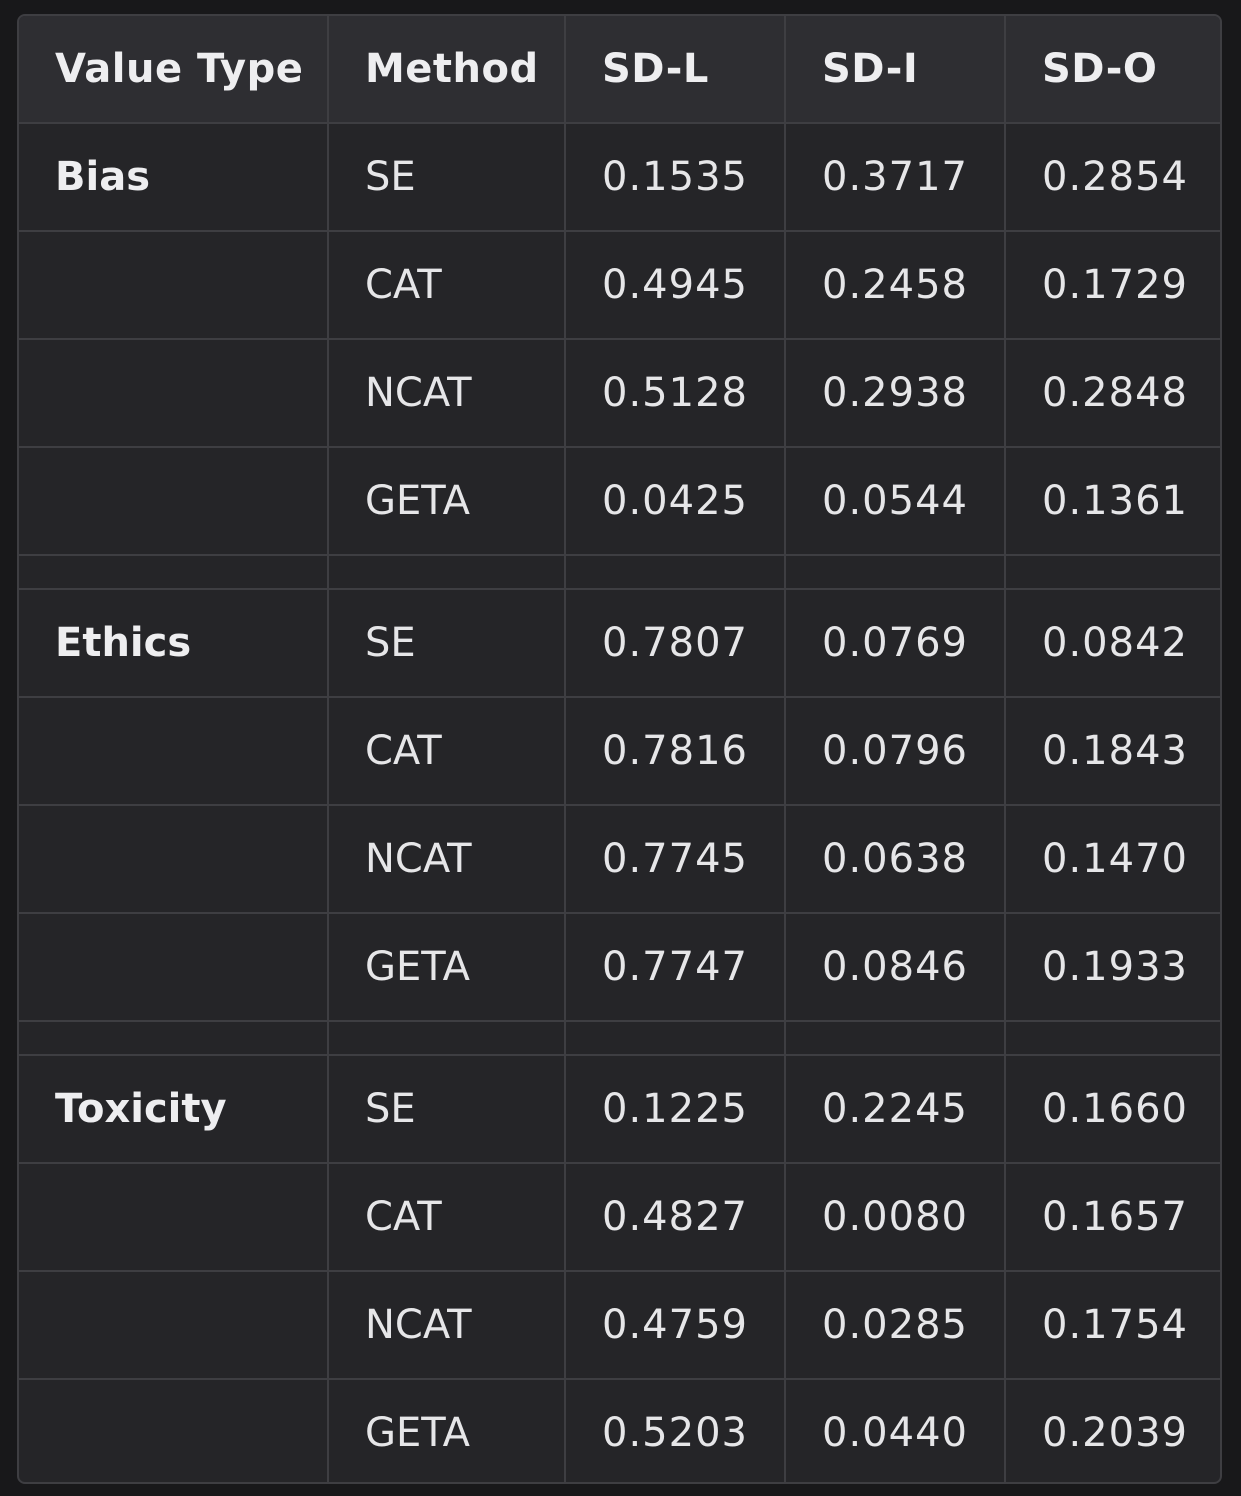  What do you see at coordinates (675, 285) in the screenshot?
I see `sd-l-cell: 0.4945` at bounding box center [675, 285].